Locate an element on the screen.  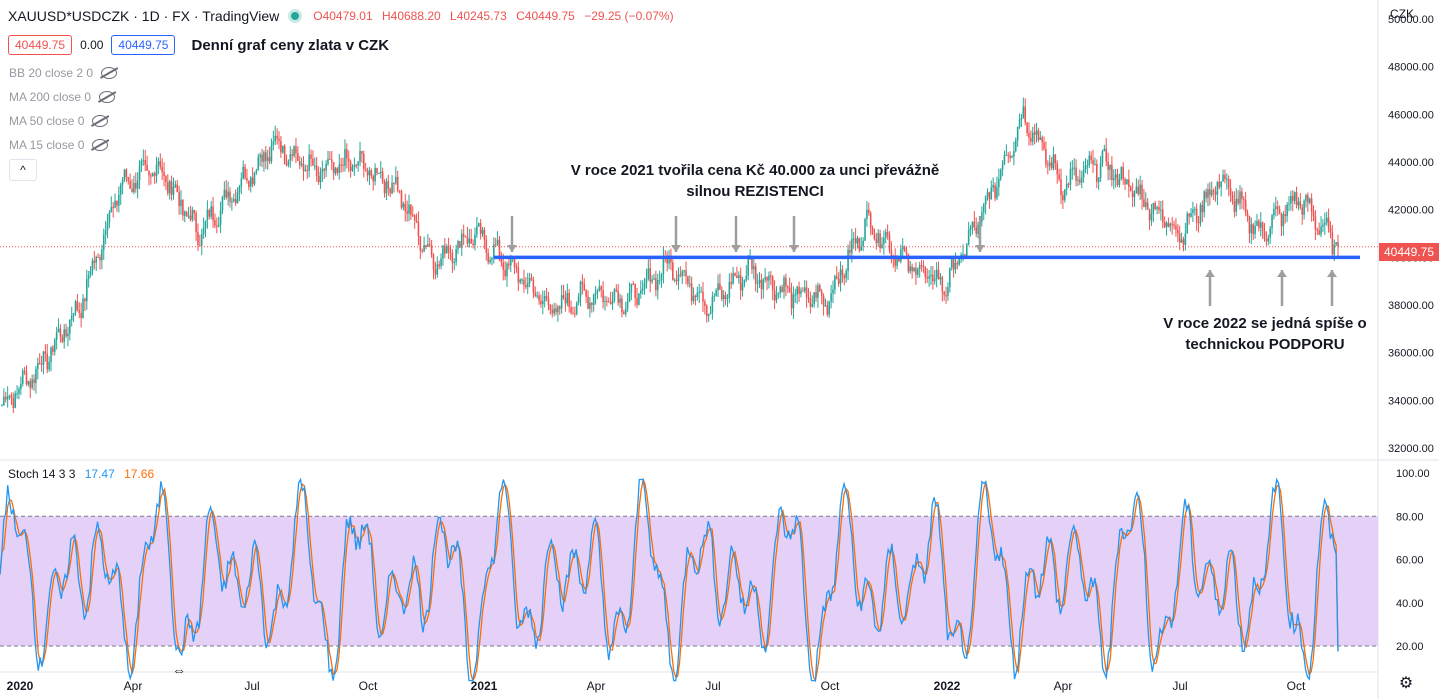
indicator-ma15: MA 15 close 0 is located at coordinates (59, 145).